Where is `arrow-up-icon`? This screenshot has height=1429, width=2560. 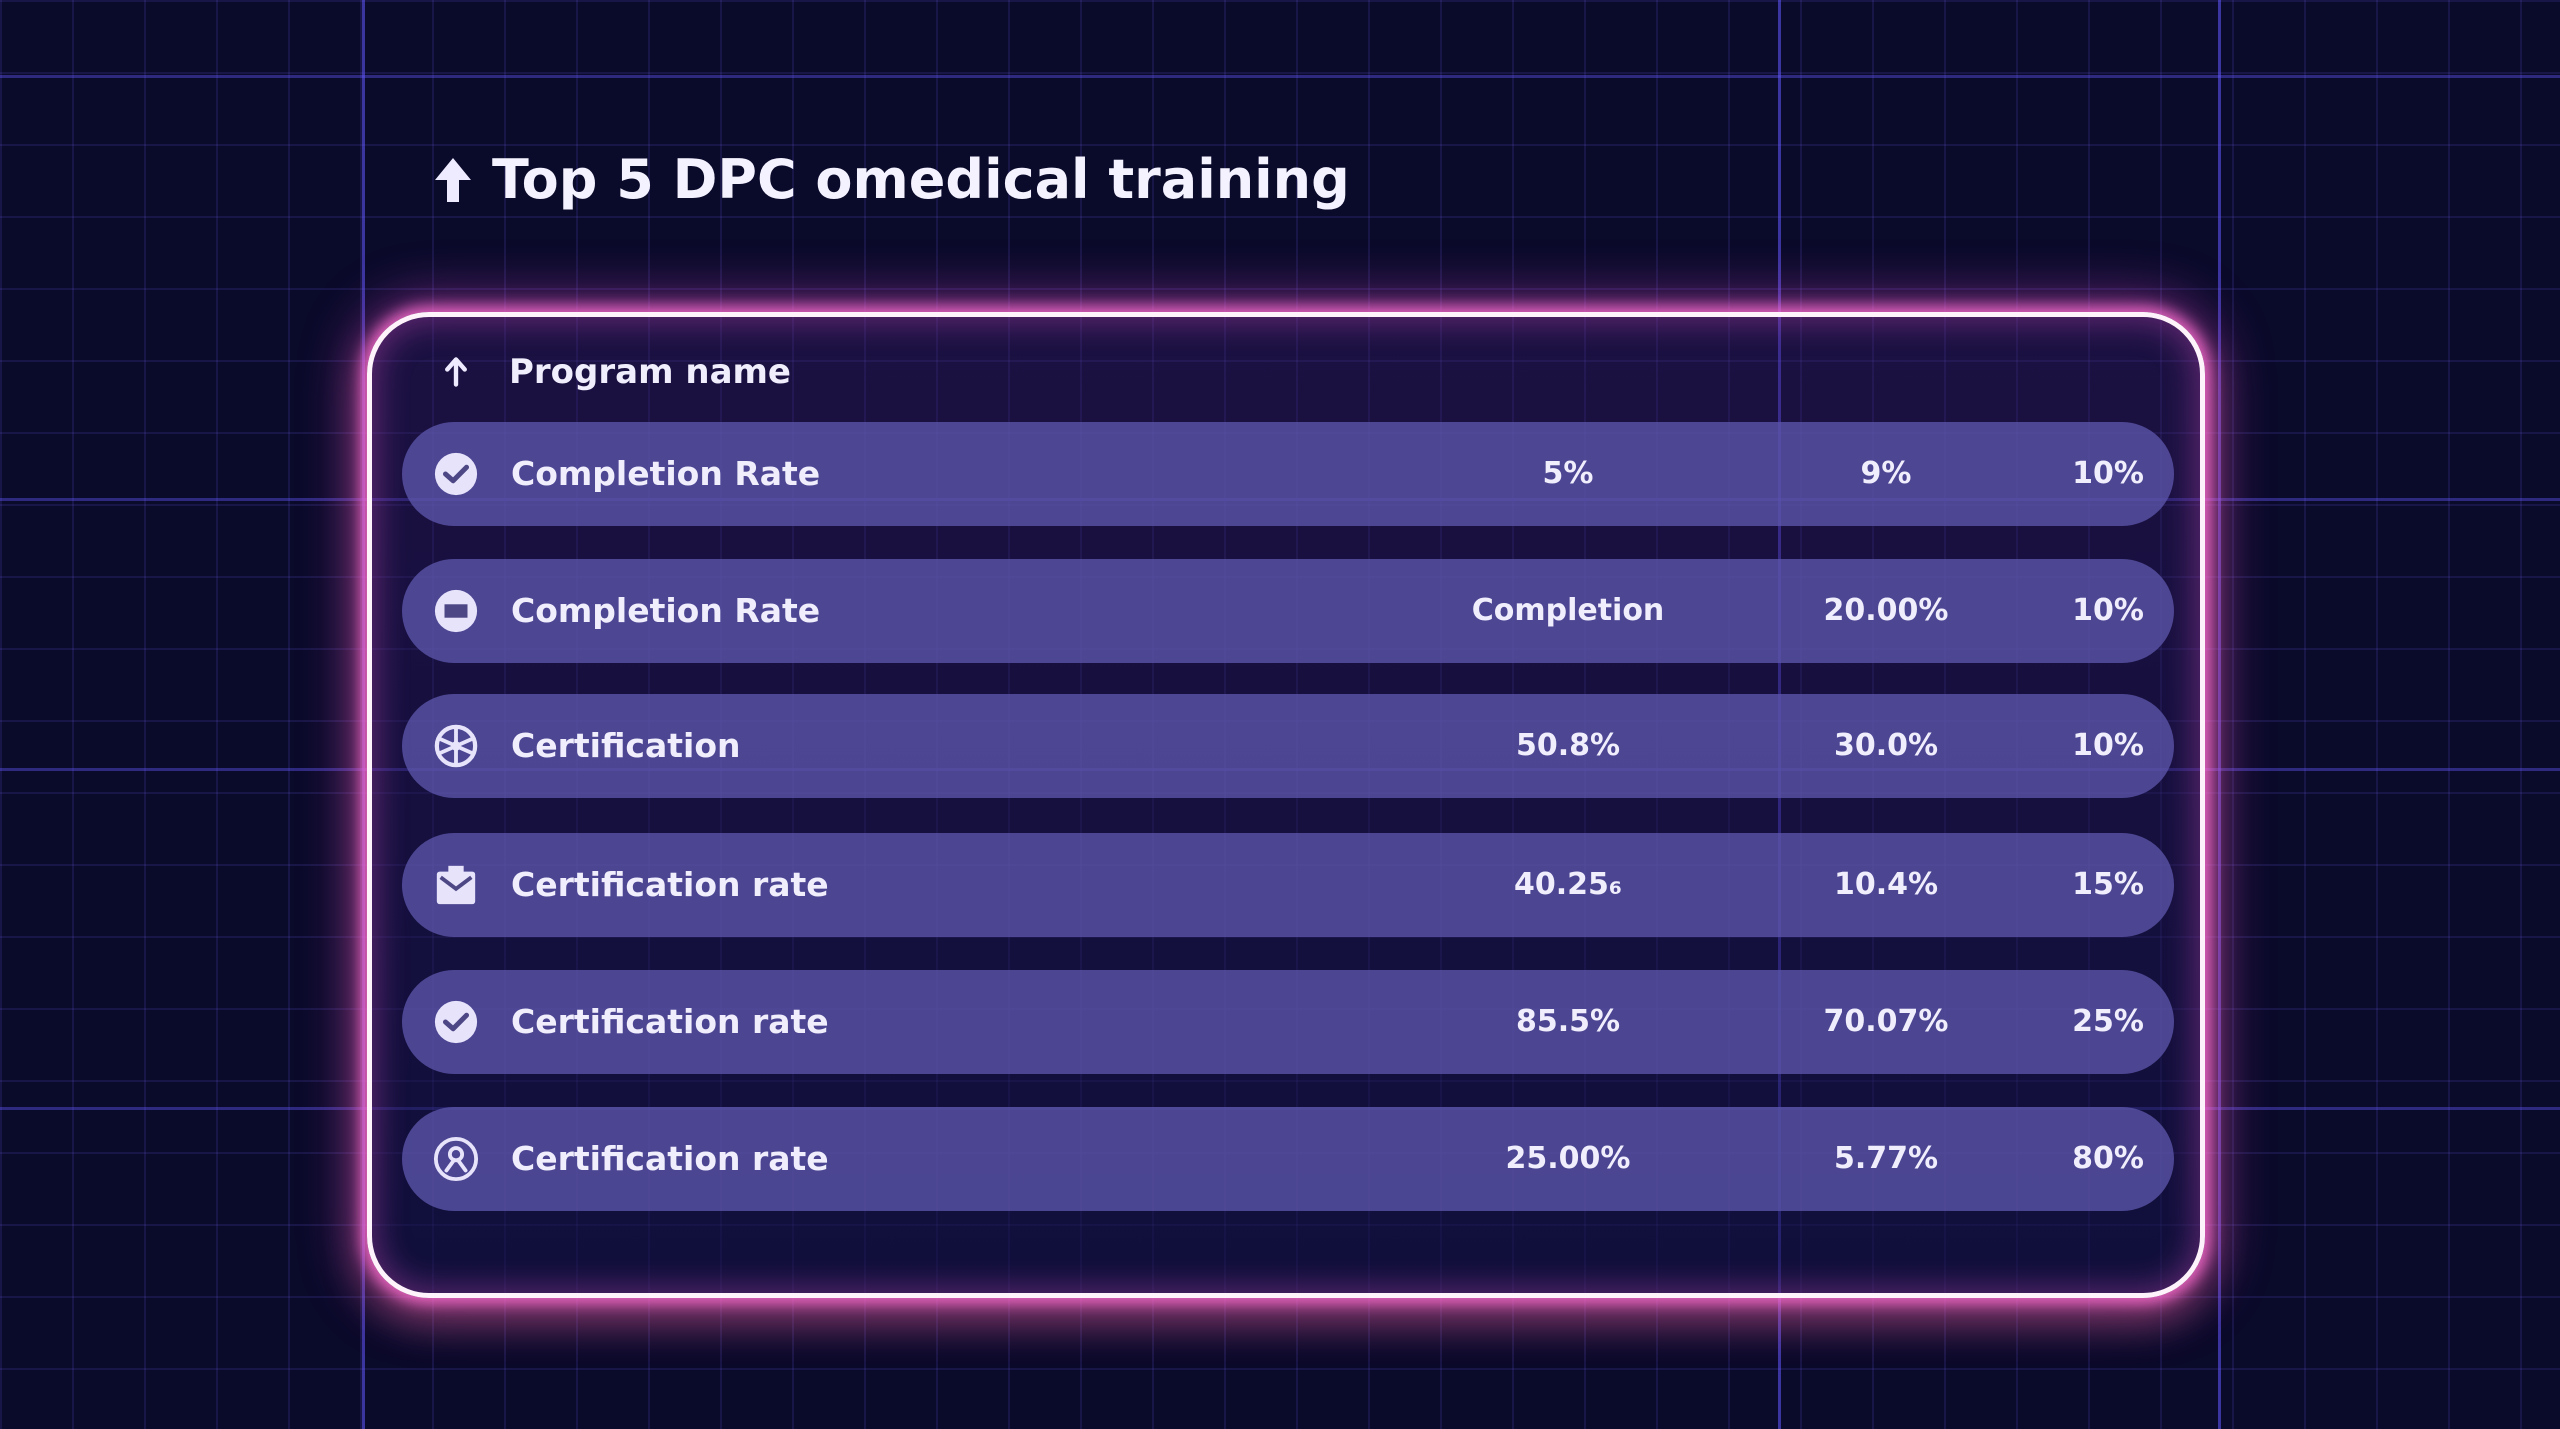 arrow-up-icon is located at coordinates (453, 179).